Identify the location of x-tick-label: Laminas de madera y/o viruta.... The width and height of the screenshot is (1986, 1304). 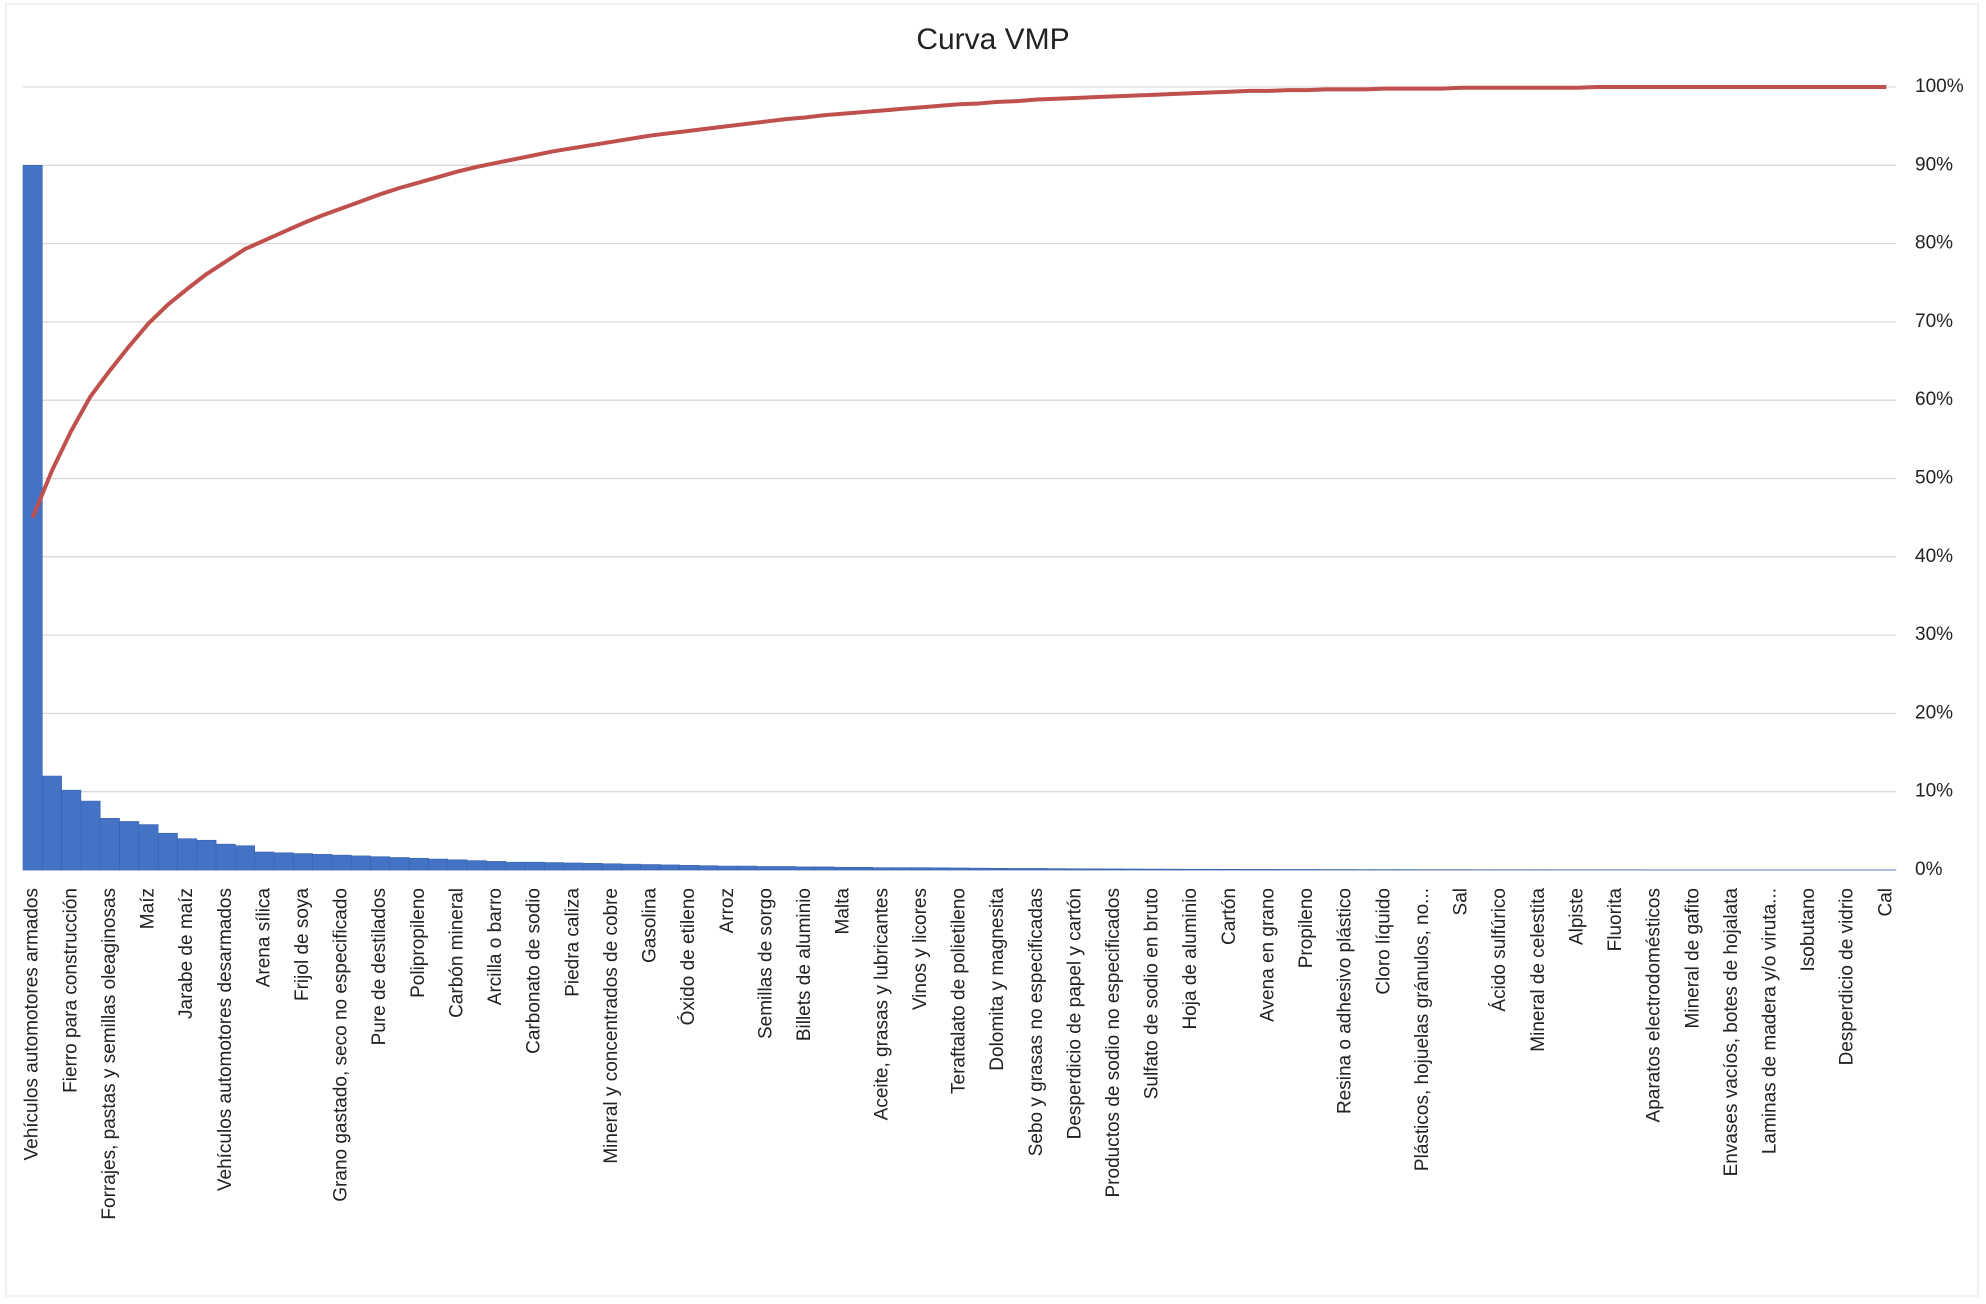
(1770, 1021).